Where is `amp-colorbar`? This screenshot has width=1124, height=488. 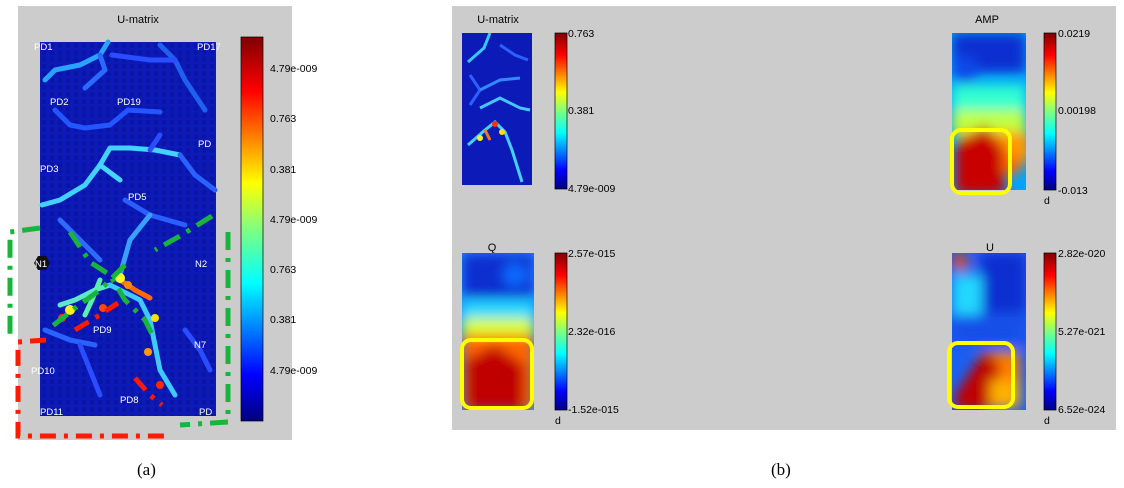 amp-colorbar is located at coordinates (1050, 111).